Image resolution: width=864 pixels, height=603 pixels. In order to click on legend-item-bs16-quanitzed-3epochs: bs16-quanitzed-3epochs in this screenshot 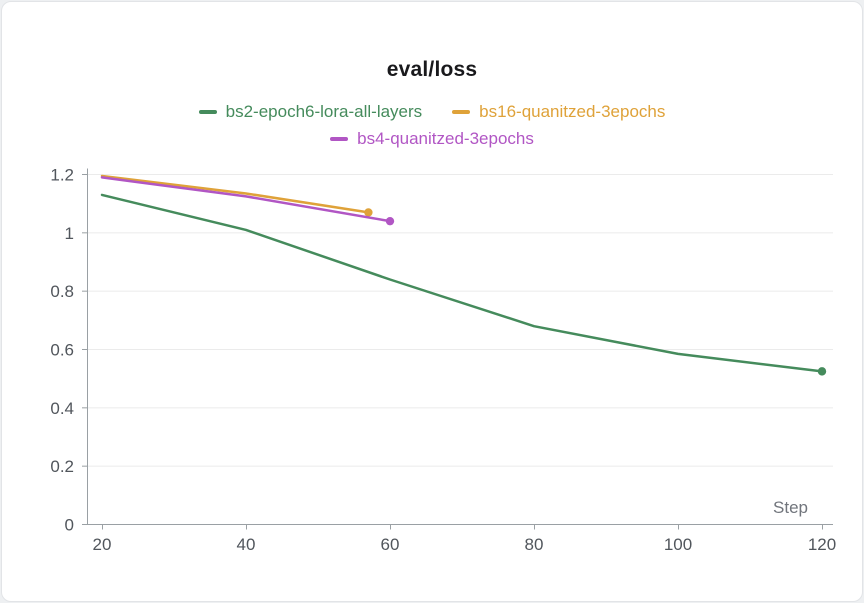, I will do `click(558, 112)`.